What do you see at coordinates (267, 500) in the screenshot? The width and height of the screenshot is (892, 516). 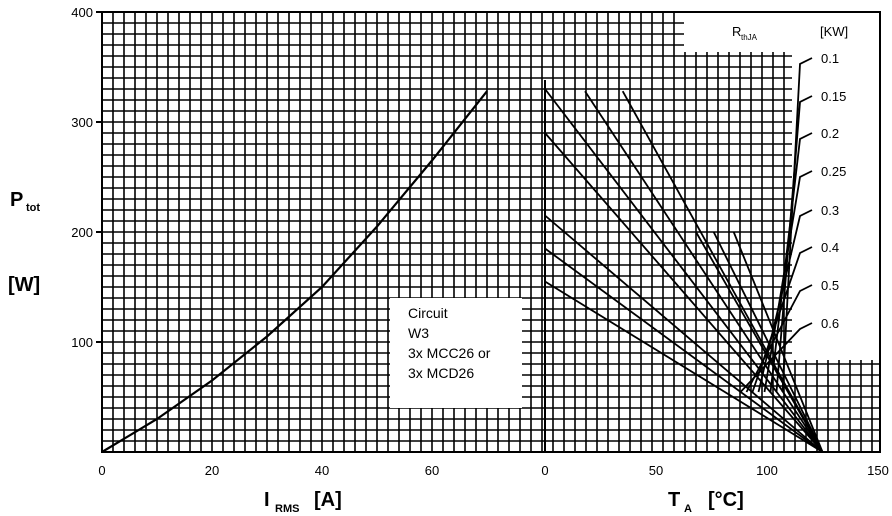 I see `x-axis-title-left: I` at bounding box center [267, 500].